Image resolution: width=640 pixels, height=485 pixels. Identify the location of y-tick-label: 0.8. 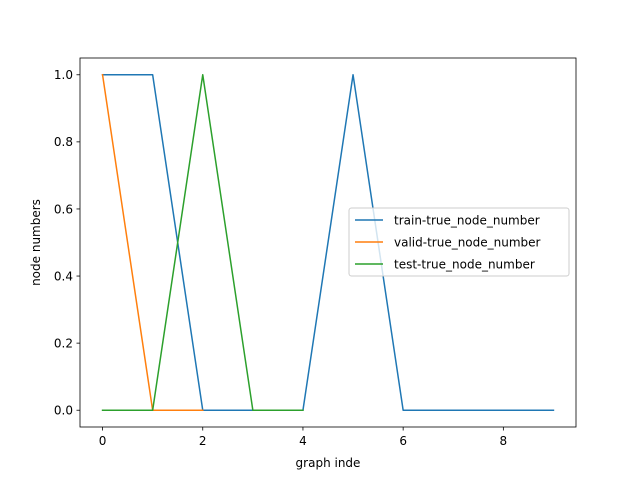
(63, 142).